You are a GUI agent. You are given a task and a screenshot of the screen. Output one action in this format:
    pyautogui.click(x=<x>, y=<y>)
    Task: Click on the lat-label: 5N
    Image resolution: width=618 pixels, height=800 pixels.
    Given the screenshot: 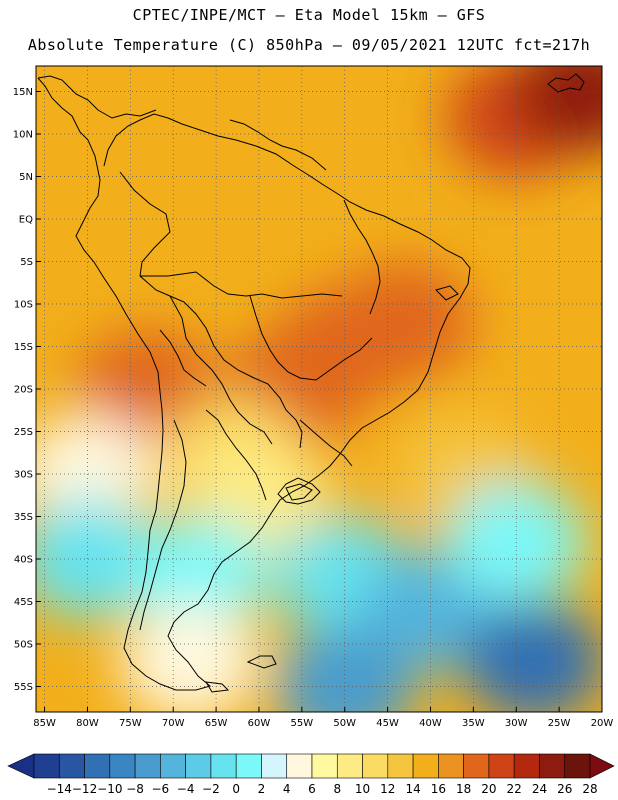 What is the action you would take?
    pyautogui.click(x=26, y=177)
    